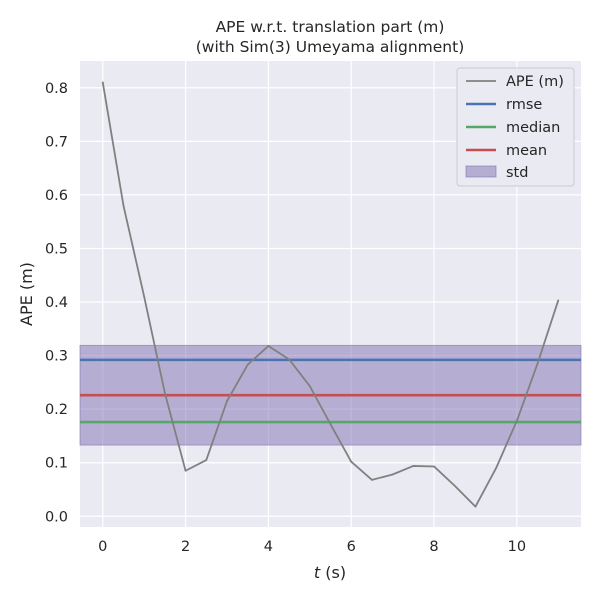 The image size is (600, 600). I want to click on y-tick-label: 0.2, so click(56, 410).